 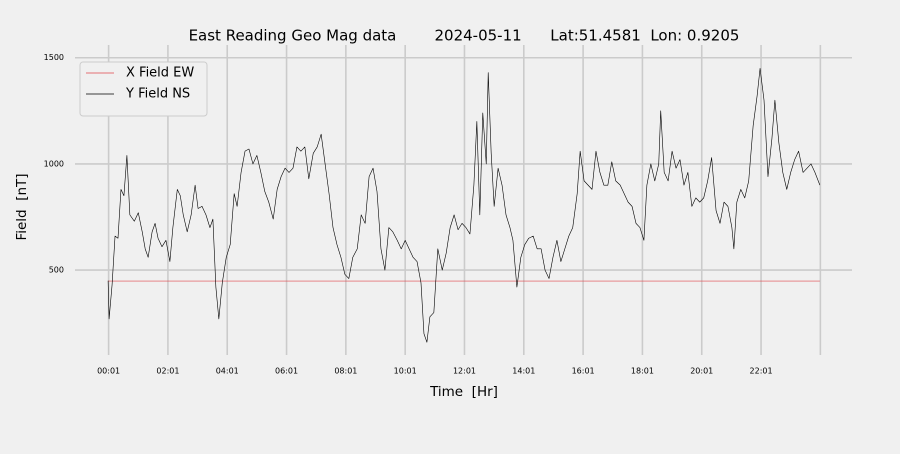 What do you see at coordinates (157, 94) in the screenshot?
I see `legend-label: Y Field NS` at bounding box center [157, 94].